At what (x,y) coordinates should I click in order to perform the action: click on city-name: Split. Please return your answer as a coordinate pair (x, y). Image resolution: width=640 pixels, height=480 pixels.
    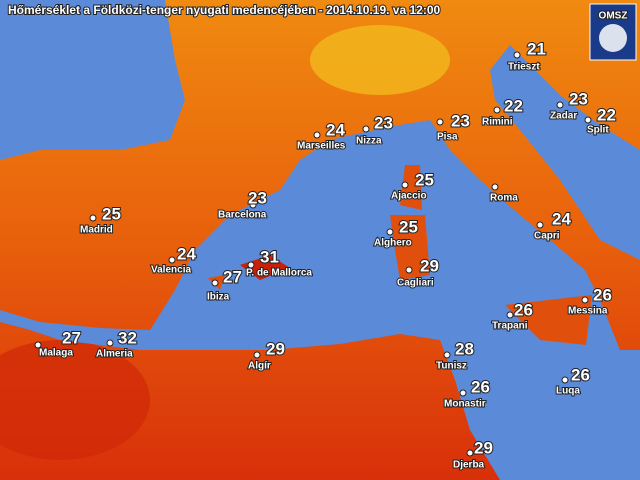
    Looking at the image, I should click on (598, 130).